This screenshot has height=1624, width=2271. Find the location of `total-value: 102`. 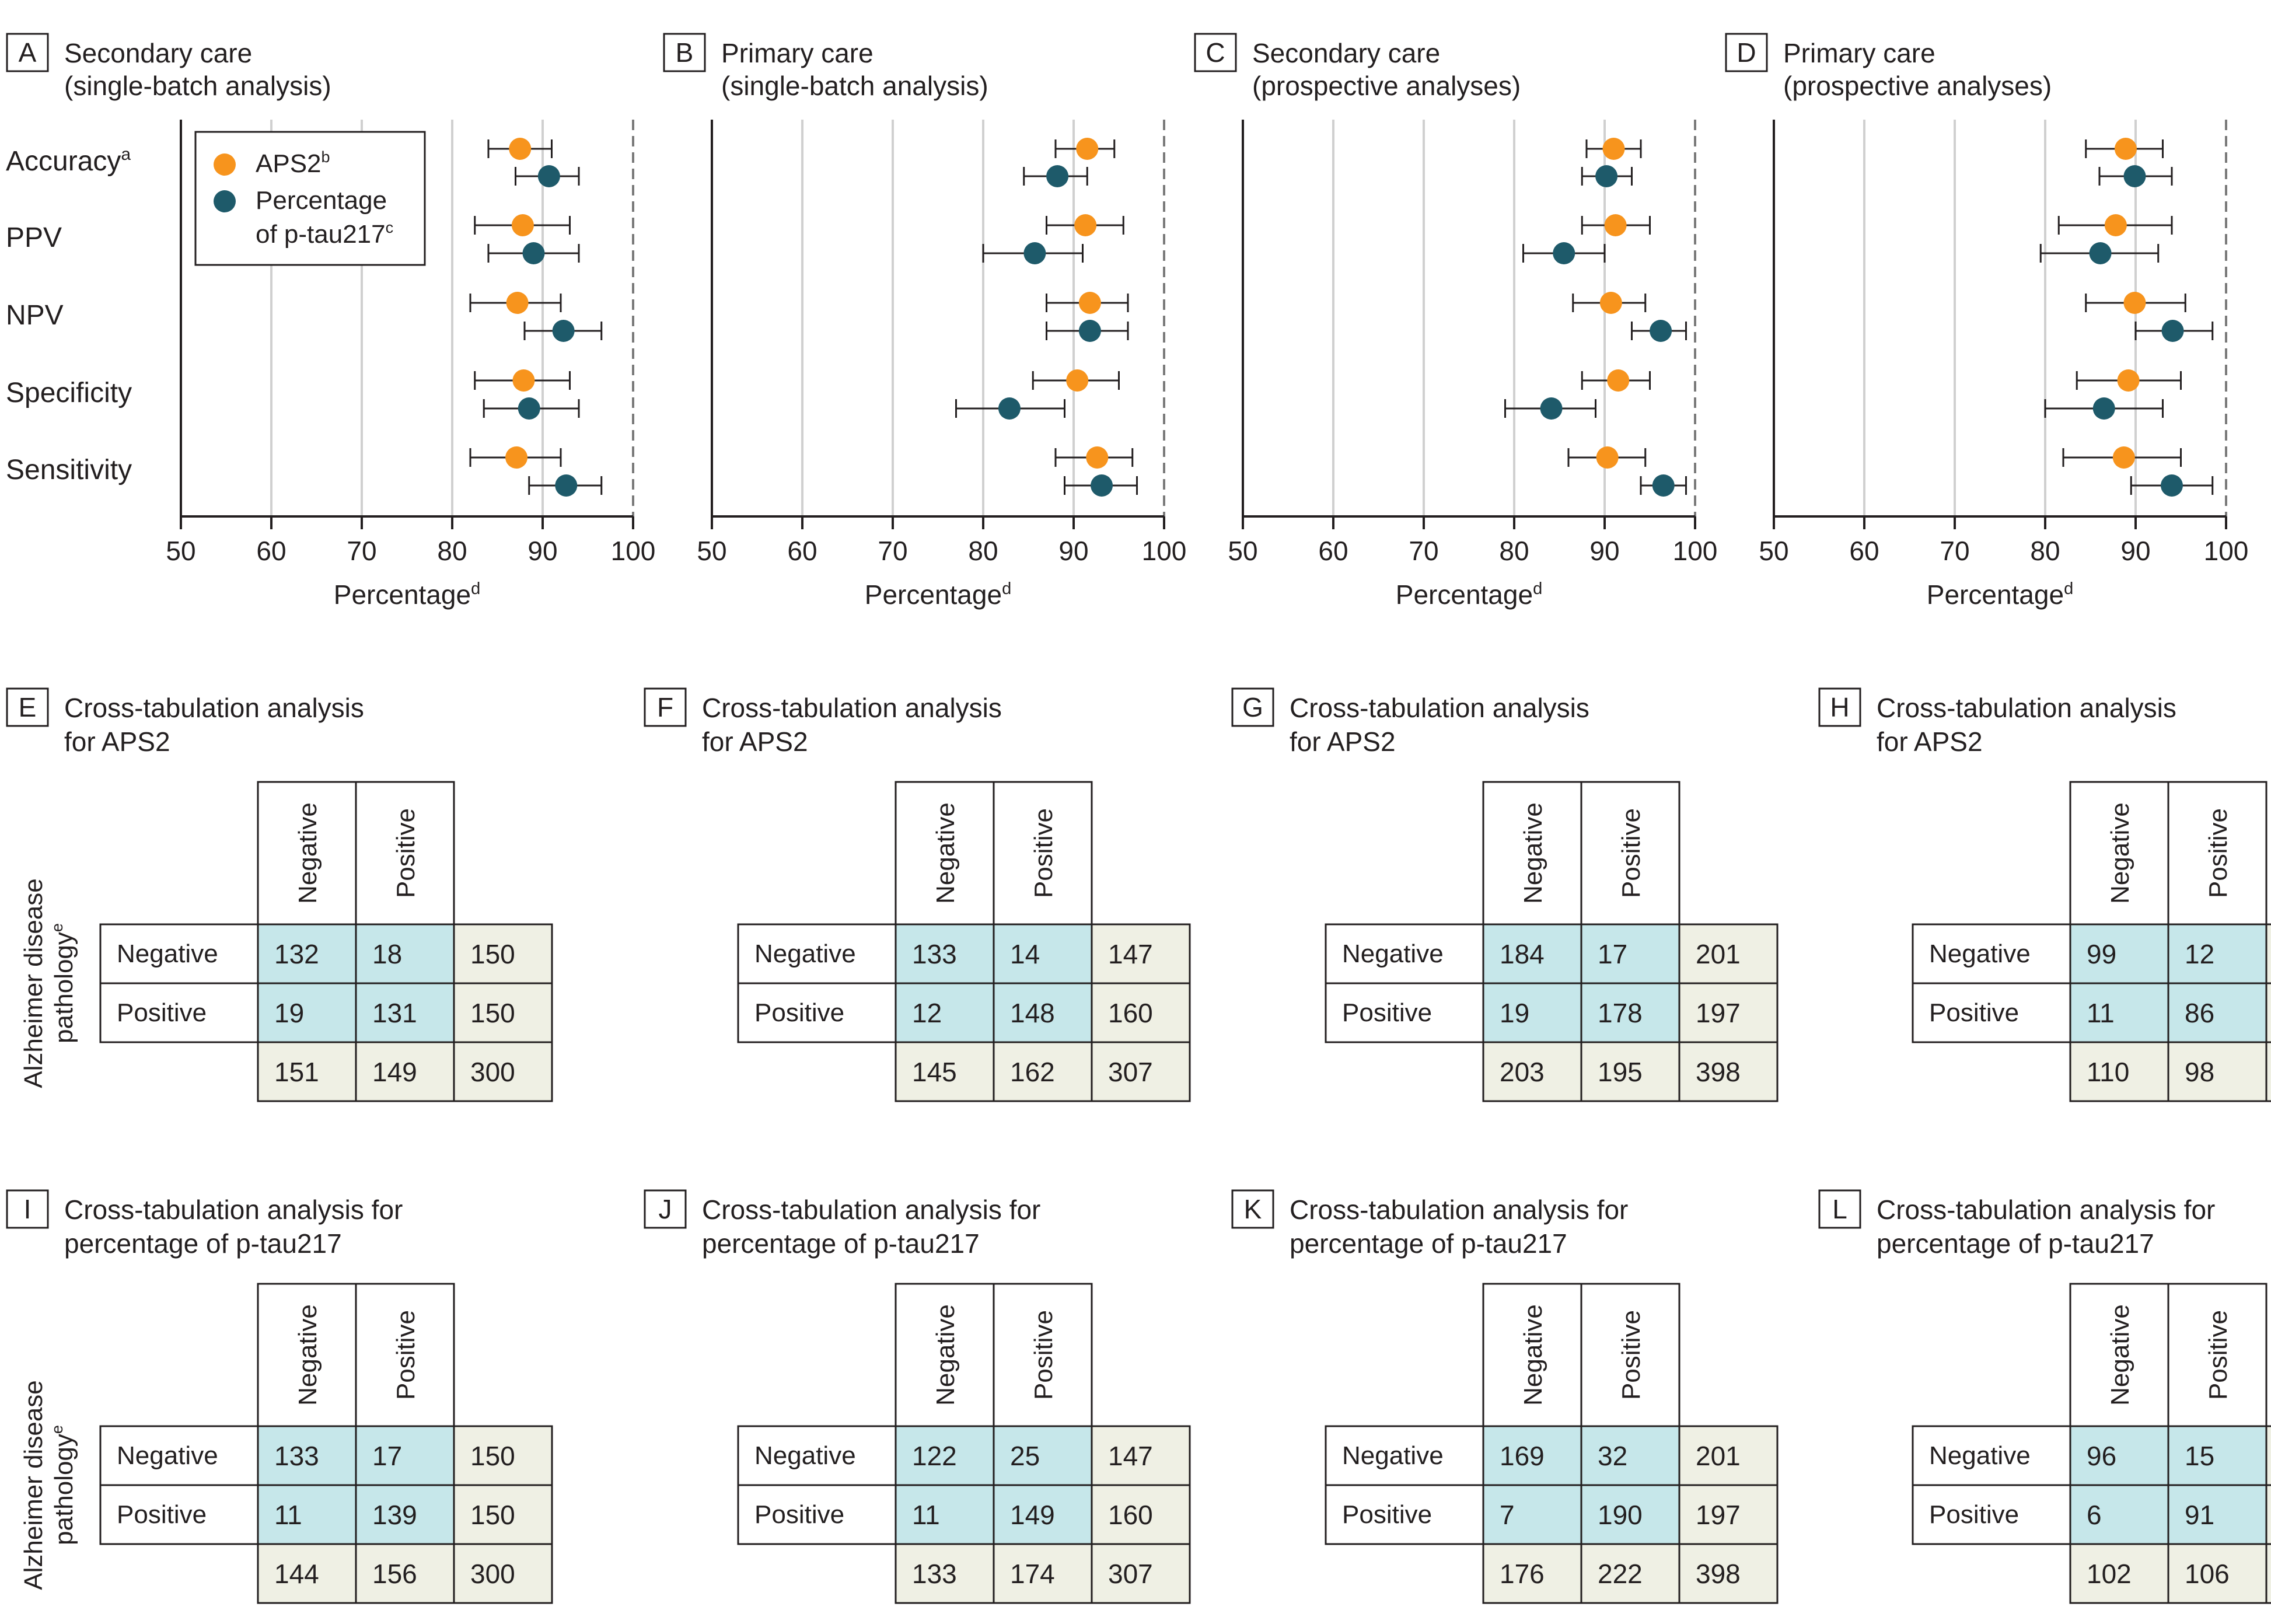

total-value: 102 is located at coordinates (2109, 1574).